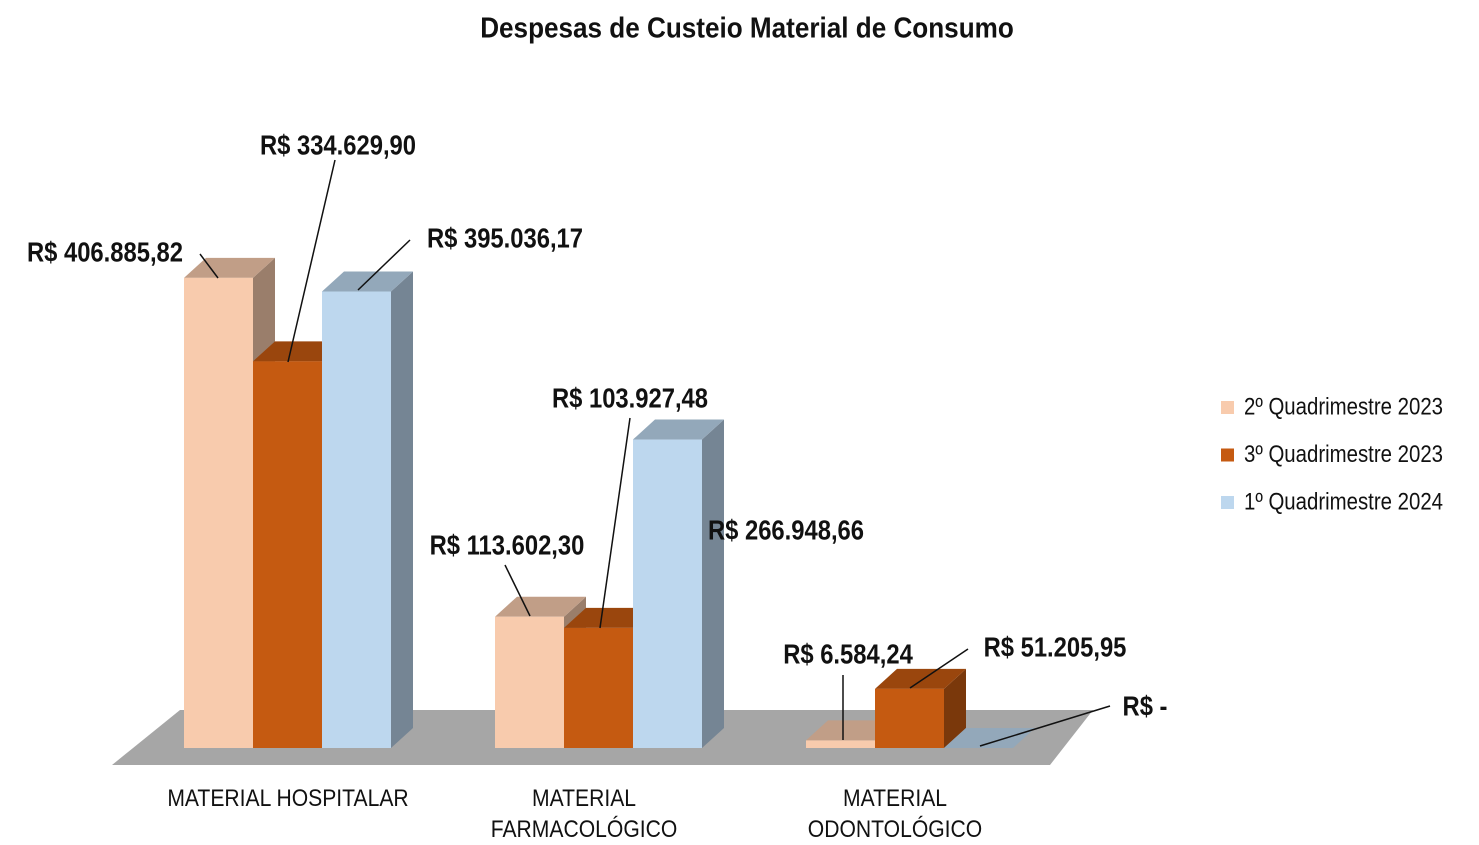 The height and width of the screenshot is (845, 1479). What do you see at coordinates (894, 814) in the screenshot?
I see `x-tick-label: MATERIAL ODONTOLÓGICO` at bounding box center [894, 814].